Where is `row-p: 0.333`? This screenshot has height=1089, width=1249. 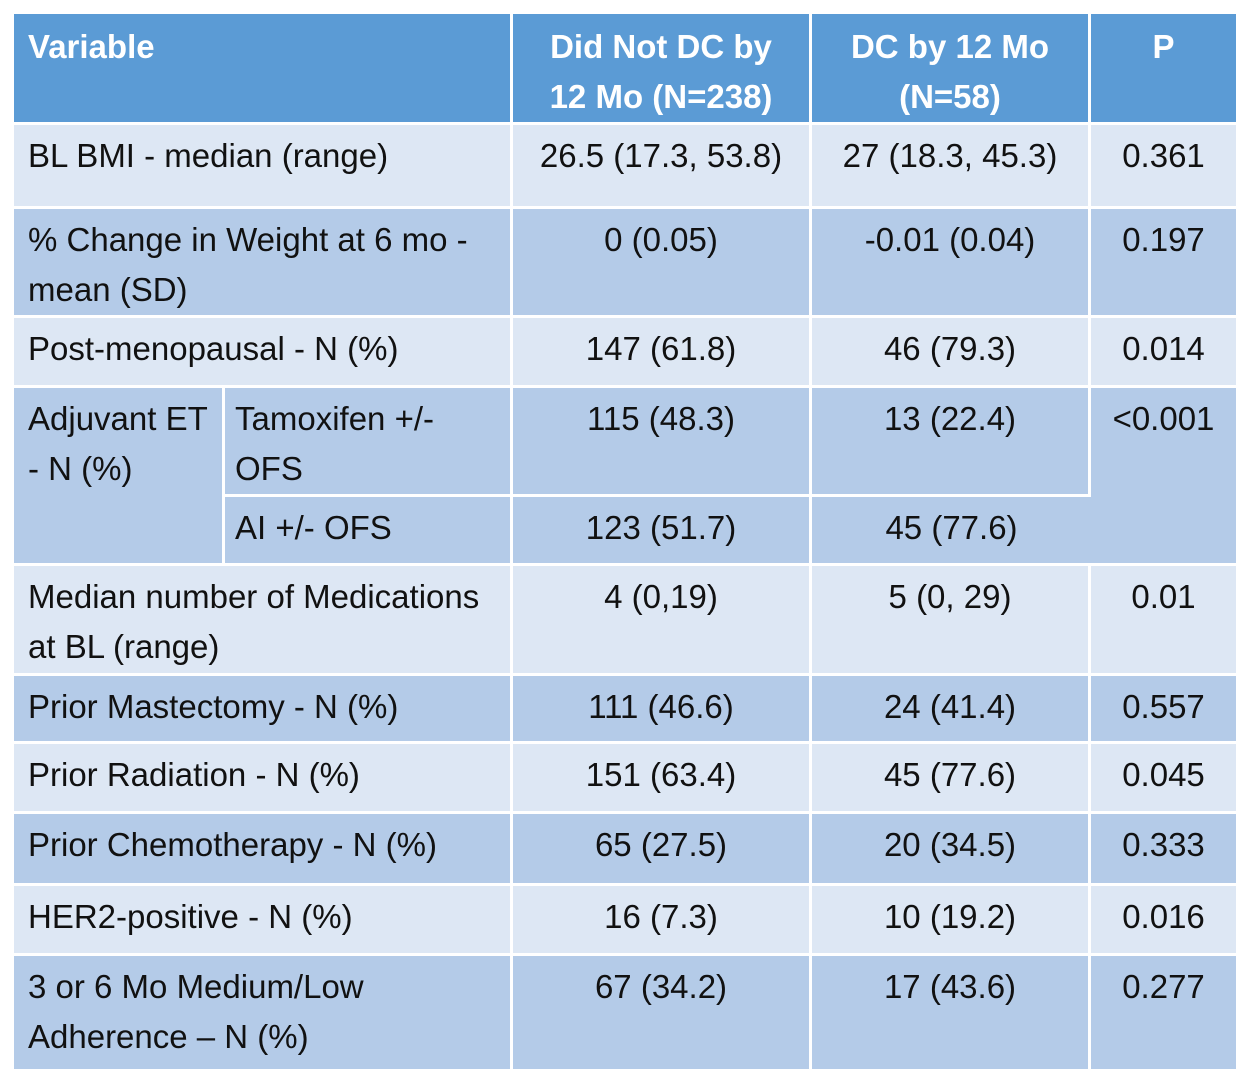
row-p: 0.333 is located at coordinates (1163, 850).